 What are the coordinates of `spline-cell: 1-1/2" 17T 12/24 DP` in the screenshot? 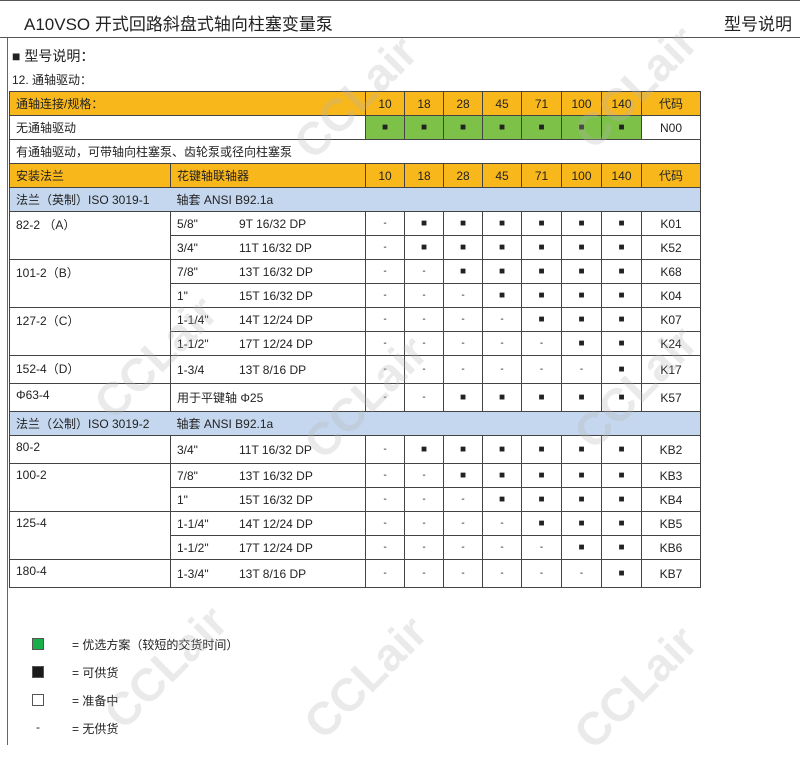 It's located at (268, 547).